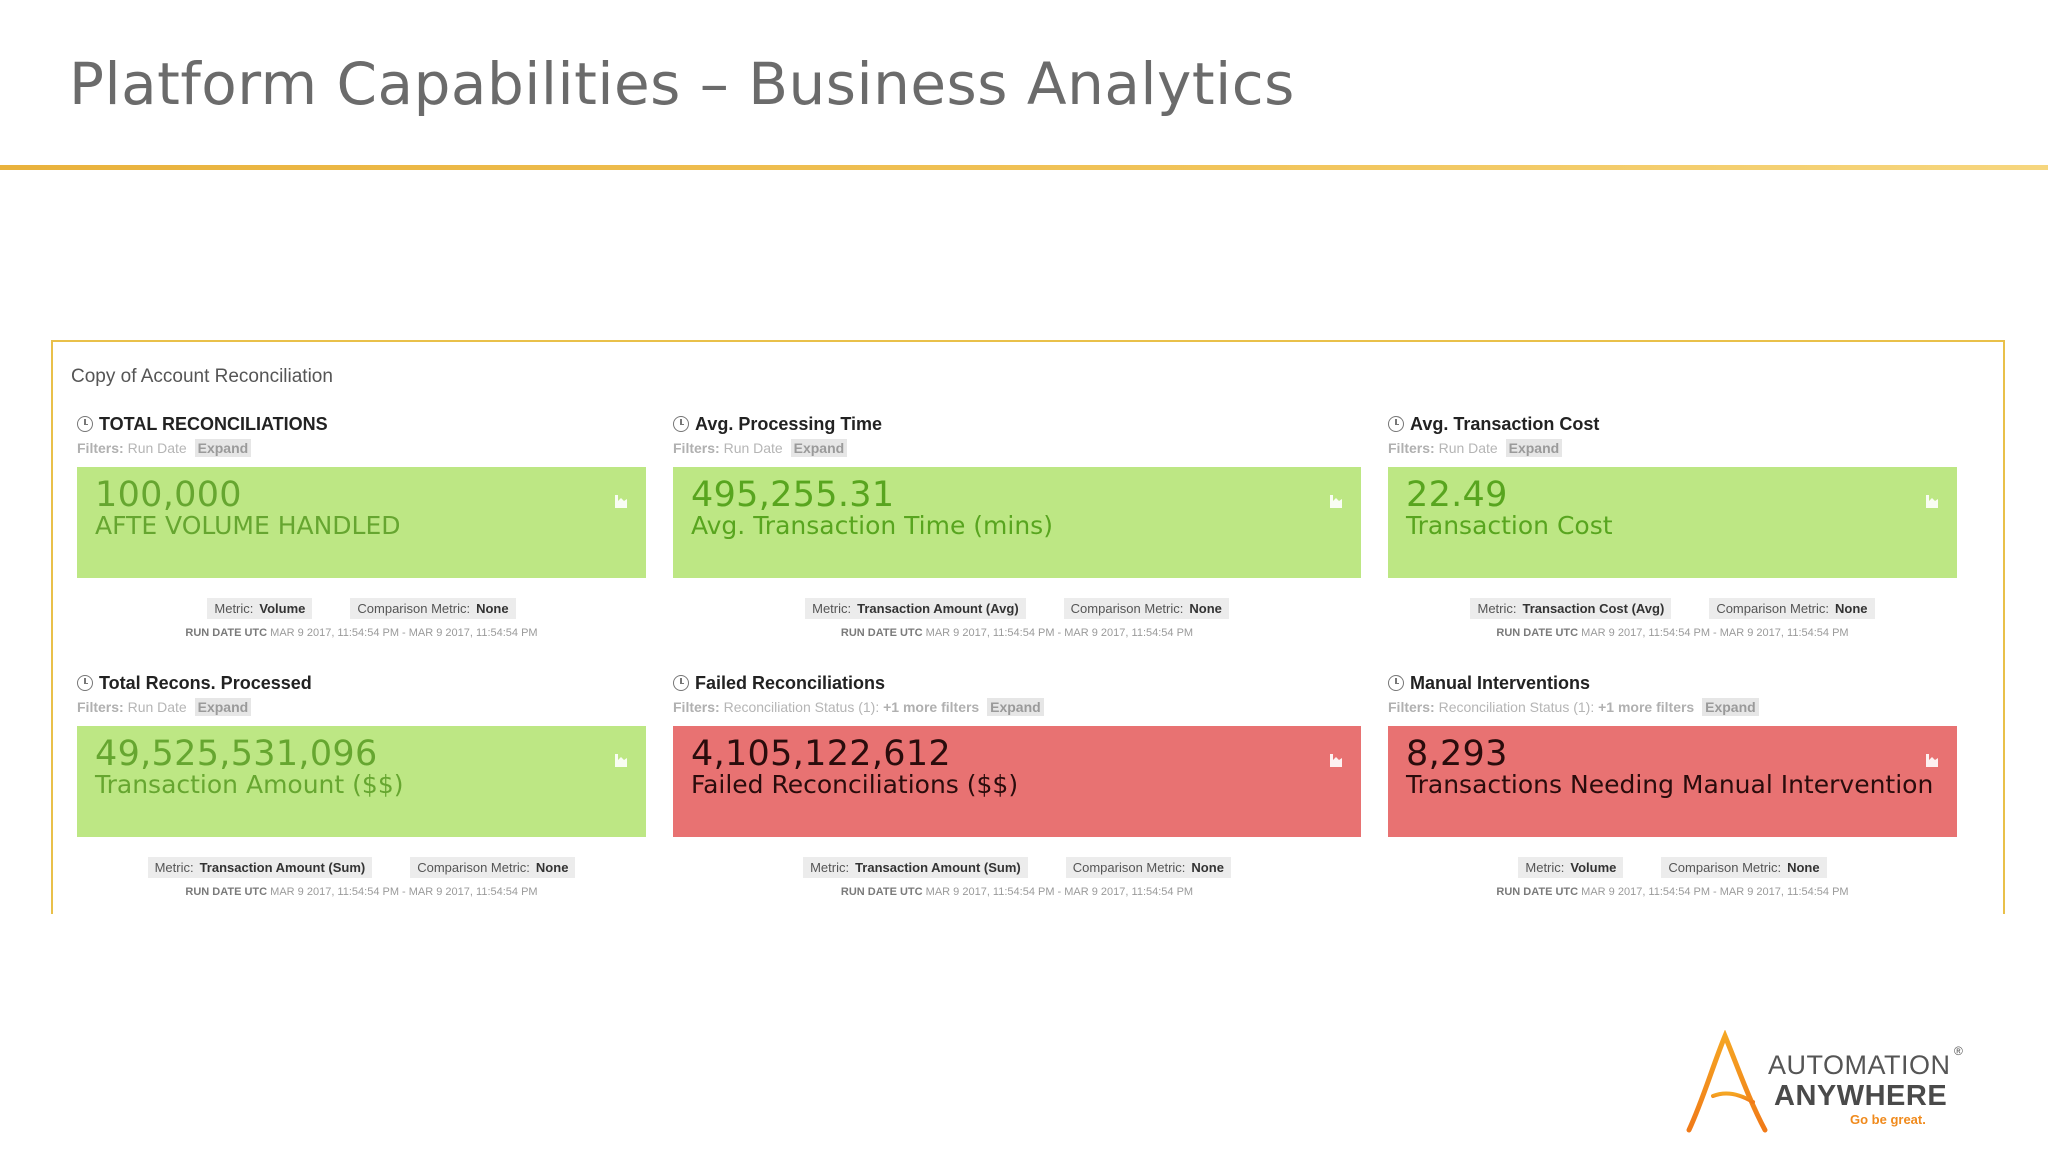  I want to click on card-header: Avg. Processing Time, so click(777, 424).